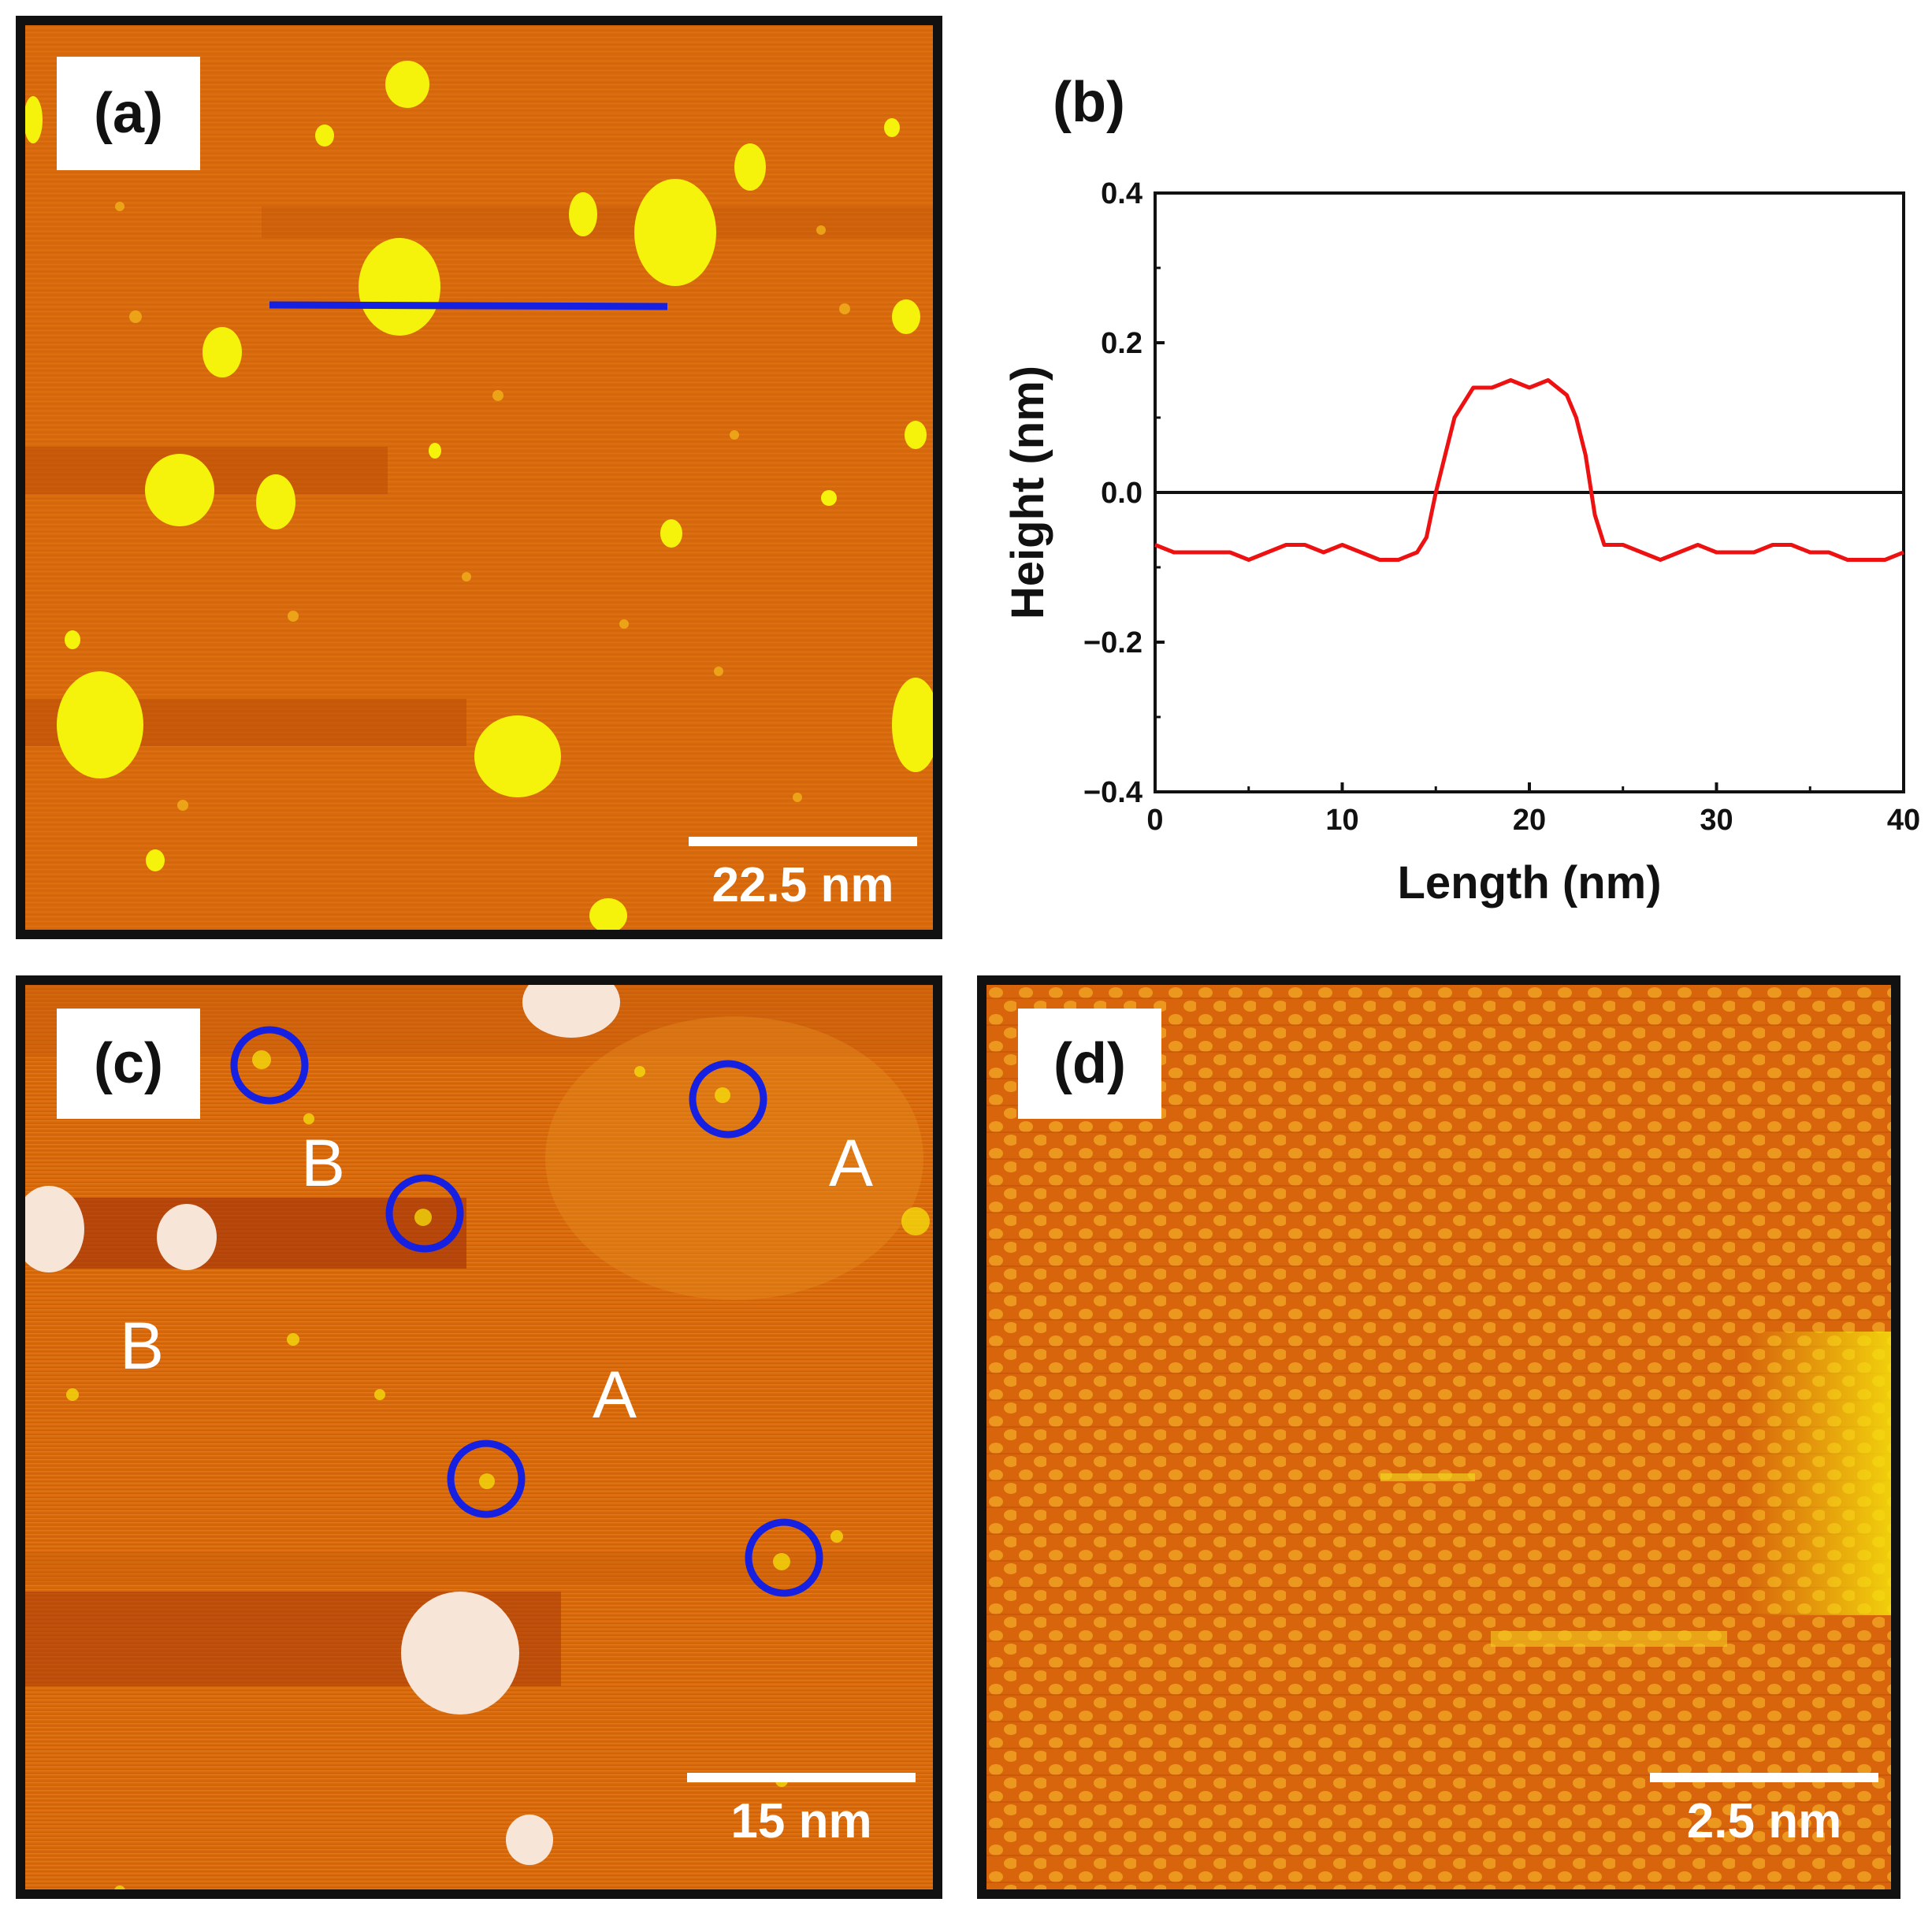 This screenshot has height=1917, width=1932. I want to click on marker-circles, so click(526, 1312).